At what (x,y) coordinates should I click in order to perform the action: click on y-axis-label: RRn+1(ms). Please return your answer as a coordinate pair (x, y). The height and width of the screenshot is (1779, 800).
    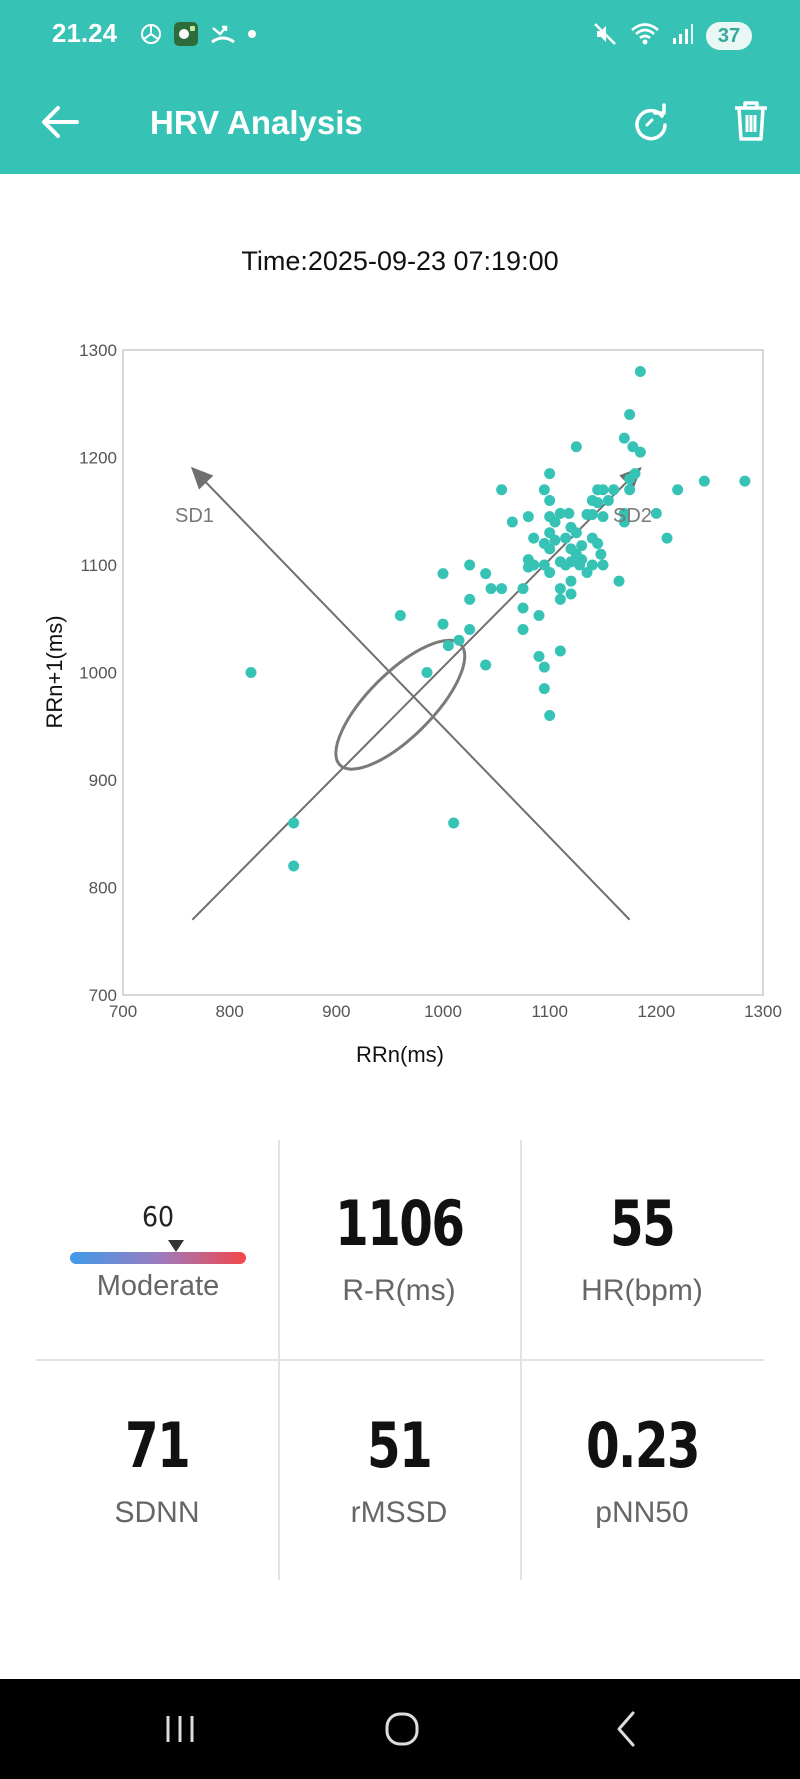
    Looking at the image, I should click on (54, 671).